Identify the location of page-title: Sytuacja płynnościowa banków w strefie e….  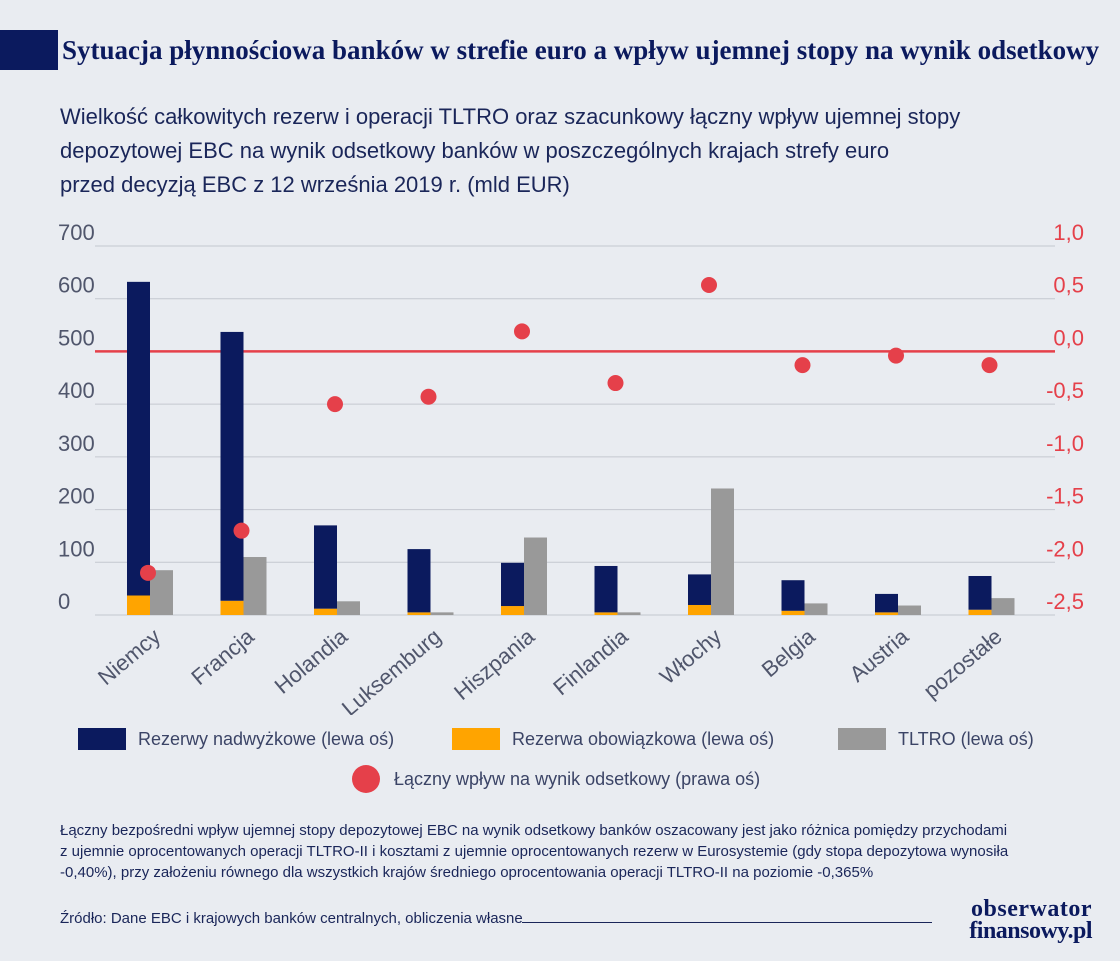
(589, 50).